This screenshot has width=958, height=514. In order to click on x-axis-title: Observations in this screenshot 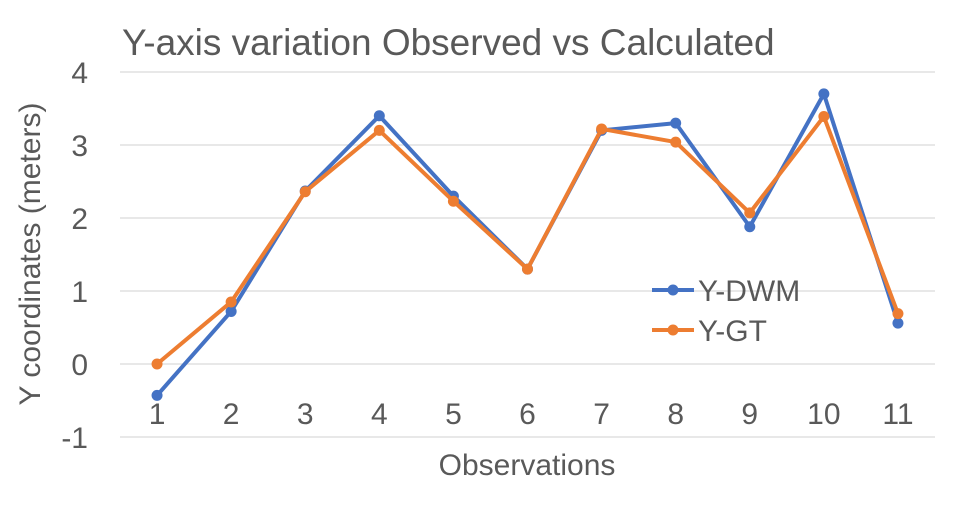, I will do `click(527, 465)`.